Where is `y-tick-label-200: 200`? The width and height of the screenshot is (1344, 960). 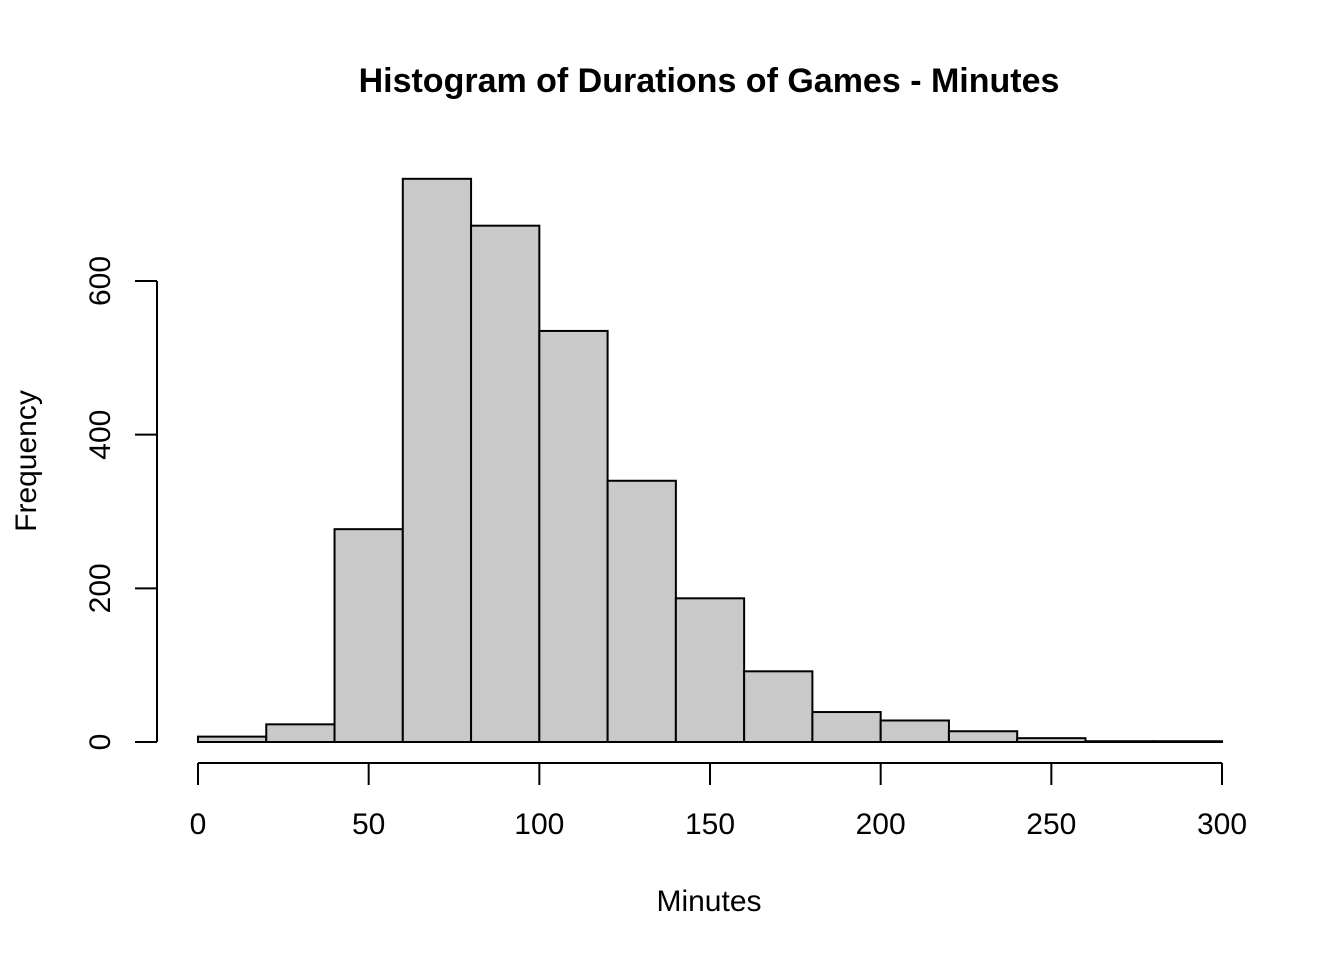 y-tick-label-200: 200 is located at coordinates (100, 588).